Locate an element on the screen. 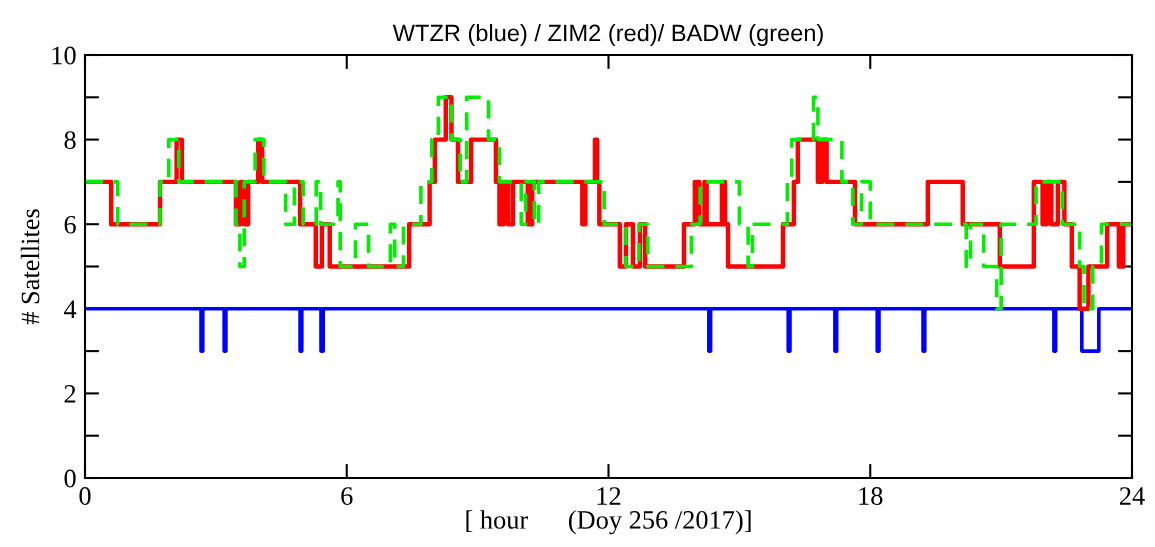 This screenshot has width=1155, height=547. x-tick-label: 24 is located at coordinates (1132, 496).